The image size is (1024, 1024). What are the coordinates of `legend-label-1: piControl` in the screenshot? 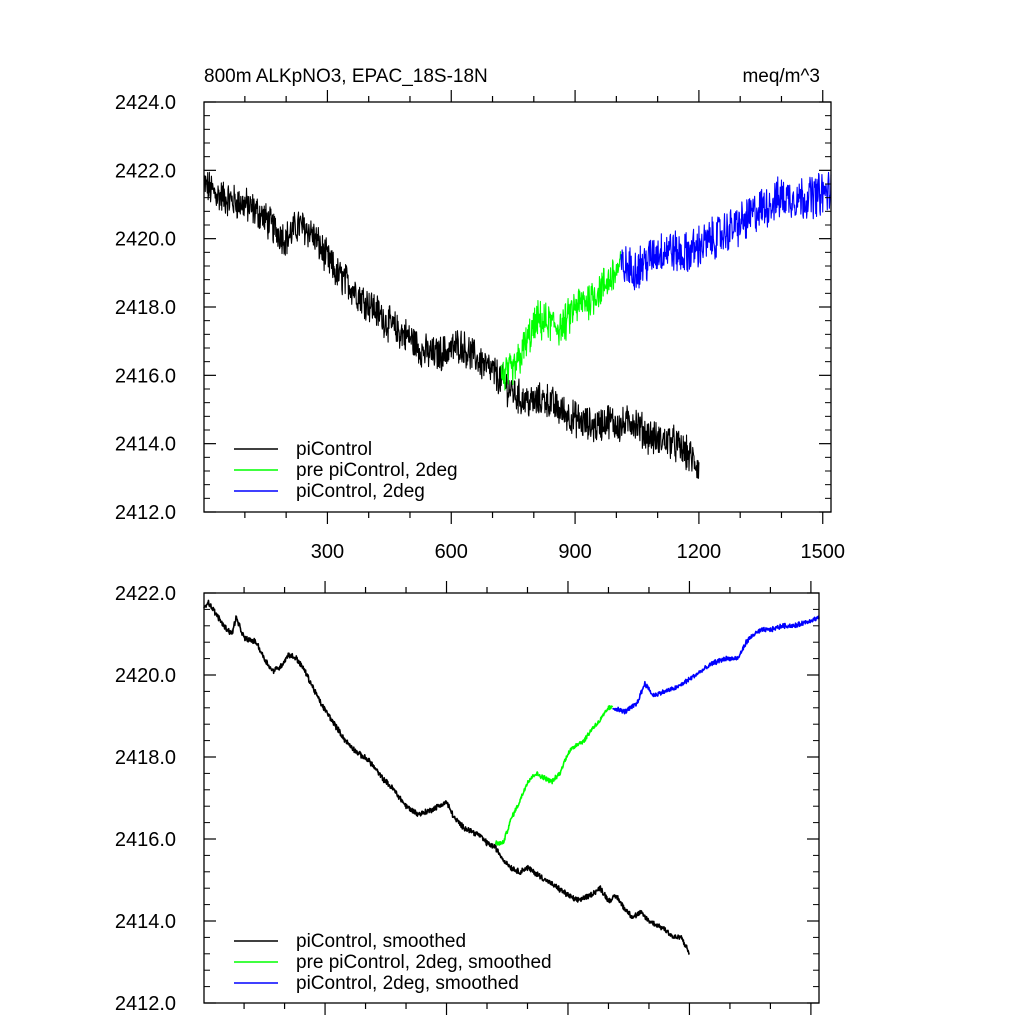 It's located at (334, 449).